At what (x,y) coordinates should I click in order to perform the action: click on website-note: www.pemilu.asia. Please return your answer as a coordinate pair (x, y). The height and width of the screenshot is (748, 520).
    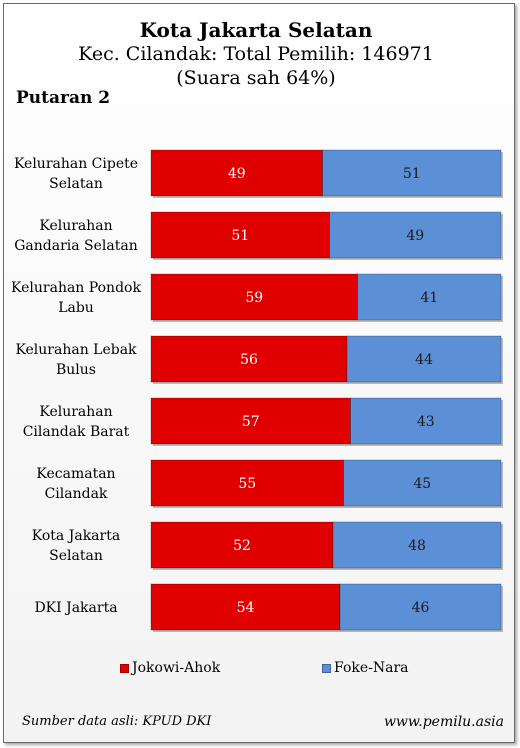
    Looking at the image, I should click on (443, 722).